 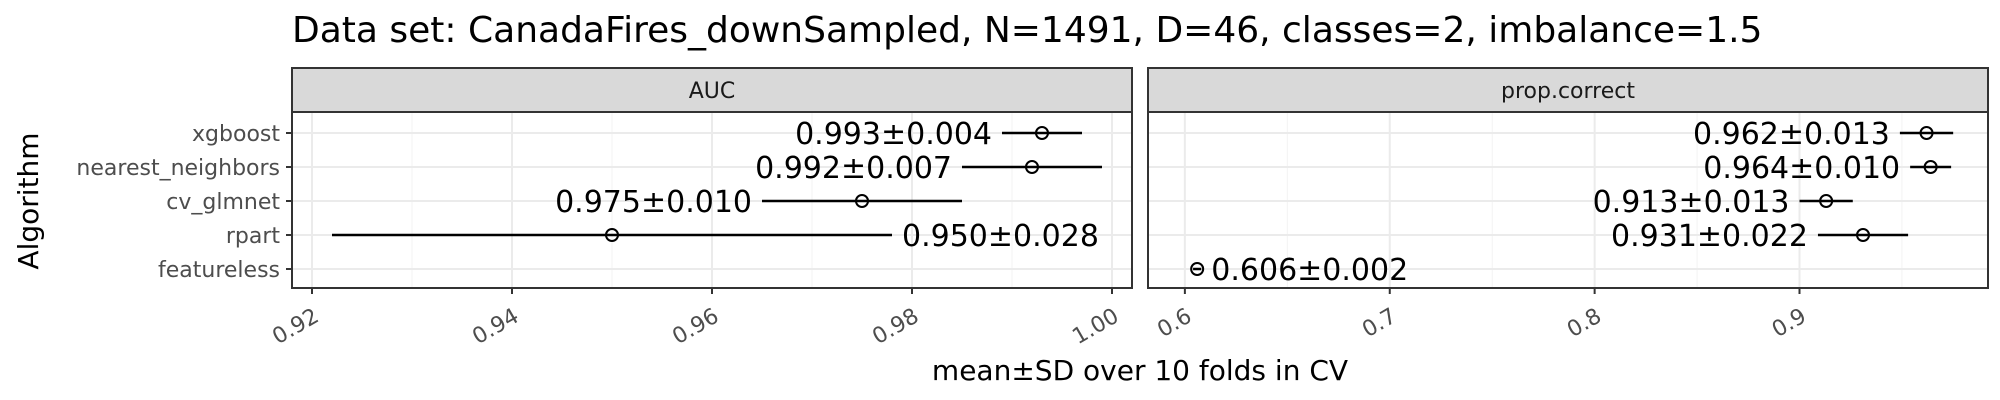 What do you see at coordinates (853, 168) in the screenshot?
I see `data-label-nearest_neighbors: 0.992±0.007` at bounding box center [853, 168].